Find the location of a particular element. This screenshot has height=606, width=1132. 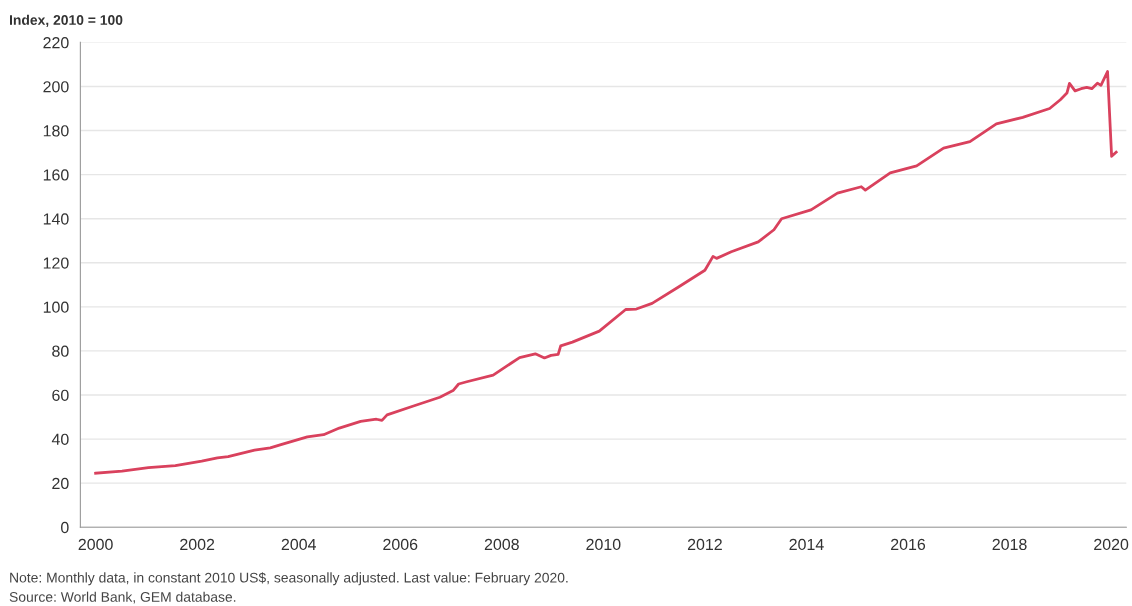

text: Note: Monthly data, in constant 2010 US$, seasonally adjusted. Last value: February 2020. is located at coordinates (289, 579).